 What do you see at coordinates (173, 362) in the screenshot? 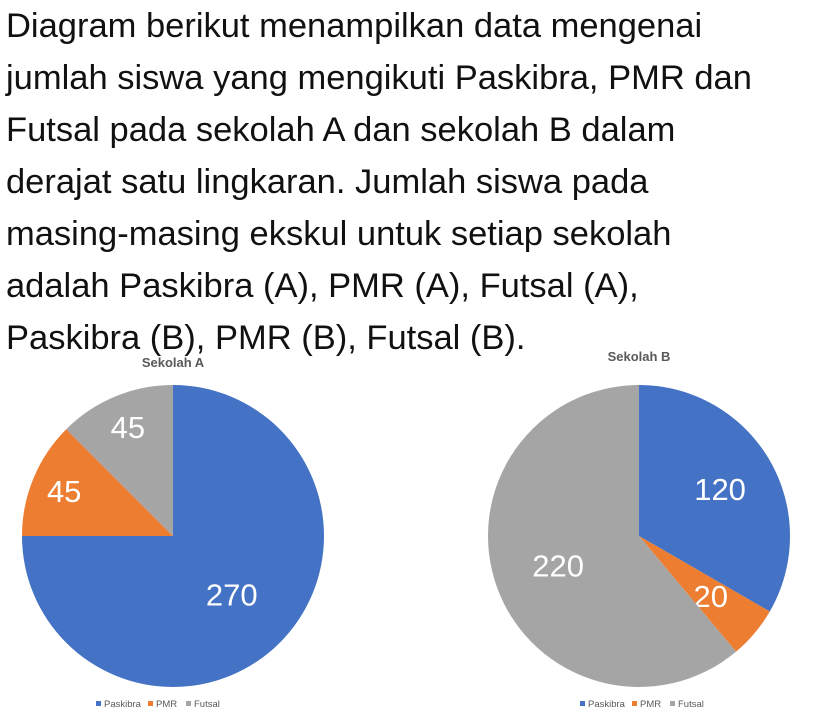
I see `sekolah-a-chart-title: Sekolah A` at bounding box center [173, 362].